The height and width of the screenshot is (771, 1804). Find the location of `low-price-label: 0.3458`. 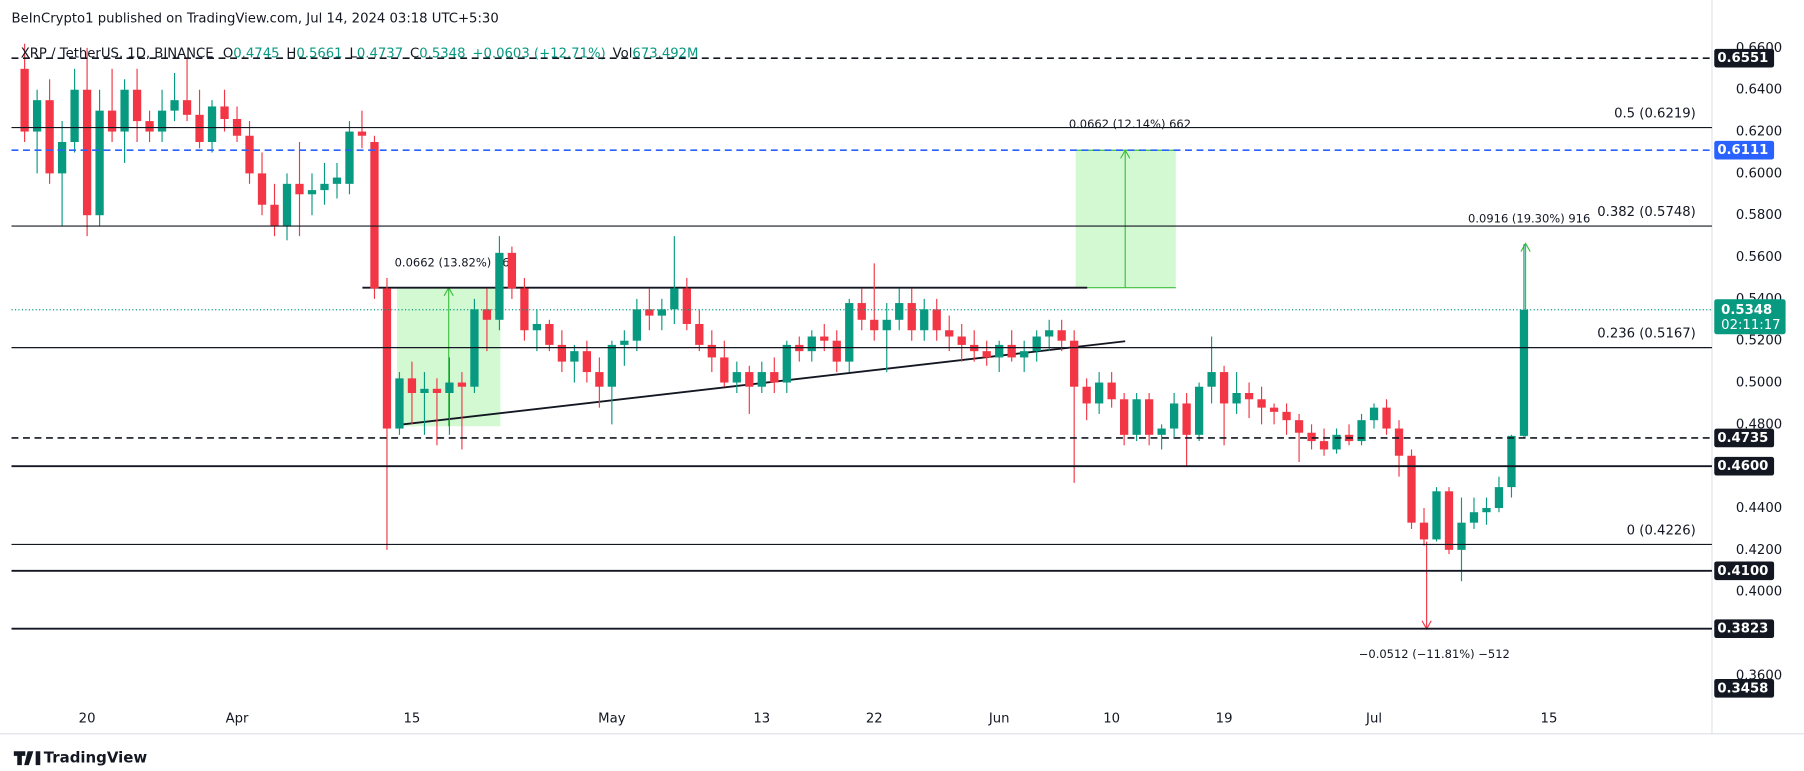

low-price-label: 0.3458 is located at coordinates (1742, 688).